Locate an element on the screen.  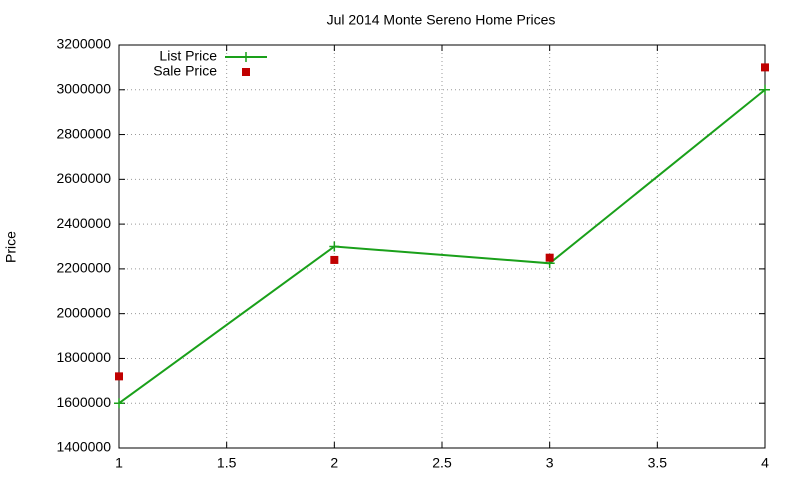
x-tick-label: 3.5 is located at coordinates (658, 463).